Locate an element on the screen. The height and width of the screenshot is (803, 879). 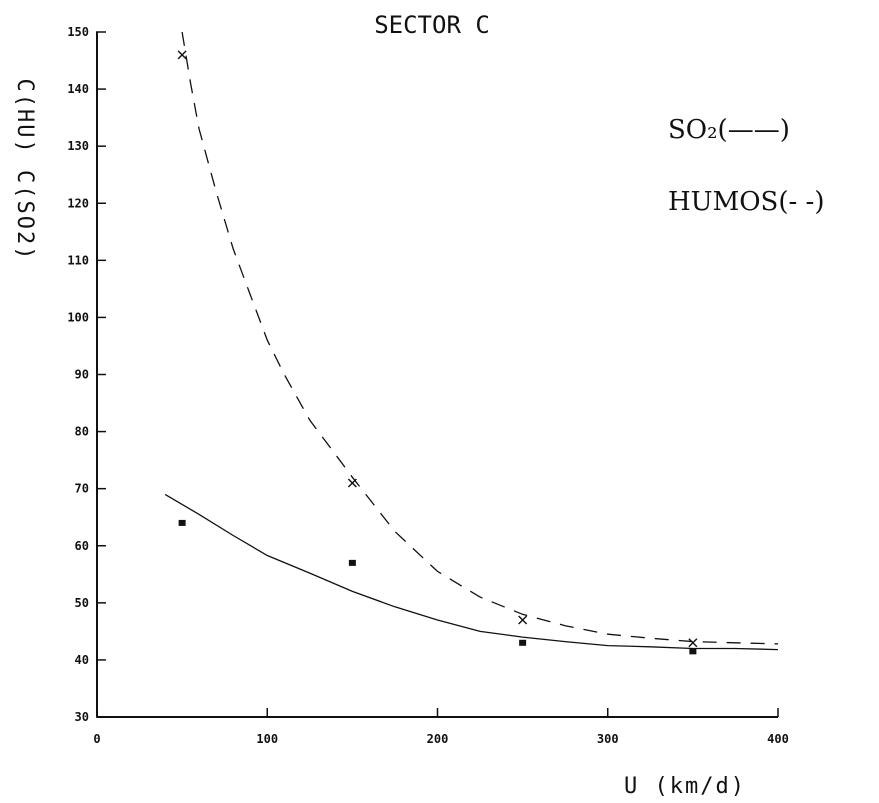
y-tick-label: 120 is located at coordinates (78, 203).